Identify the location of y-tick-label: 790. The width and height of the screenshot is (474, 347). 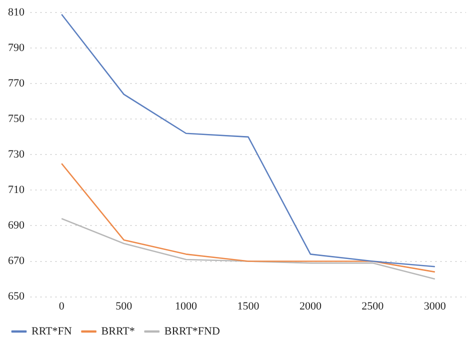
(16, 48).